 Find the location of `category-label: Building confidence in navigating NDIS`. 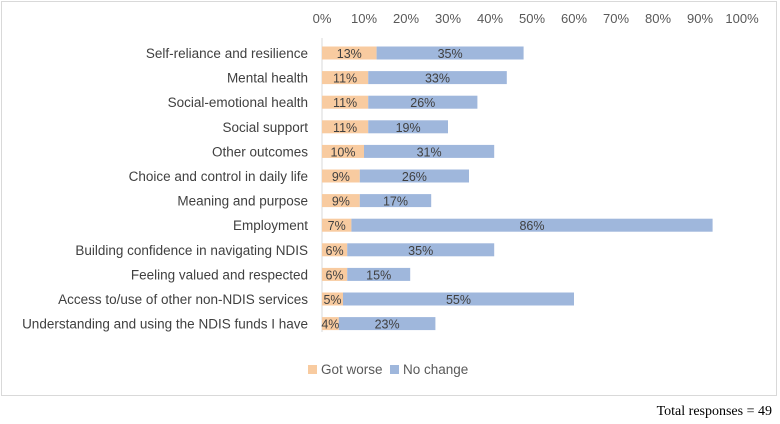

category-label: Building confidence in navigating NDIS is located at coordinates (191, 250).